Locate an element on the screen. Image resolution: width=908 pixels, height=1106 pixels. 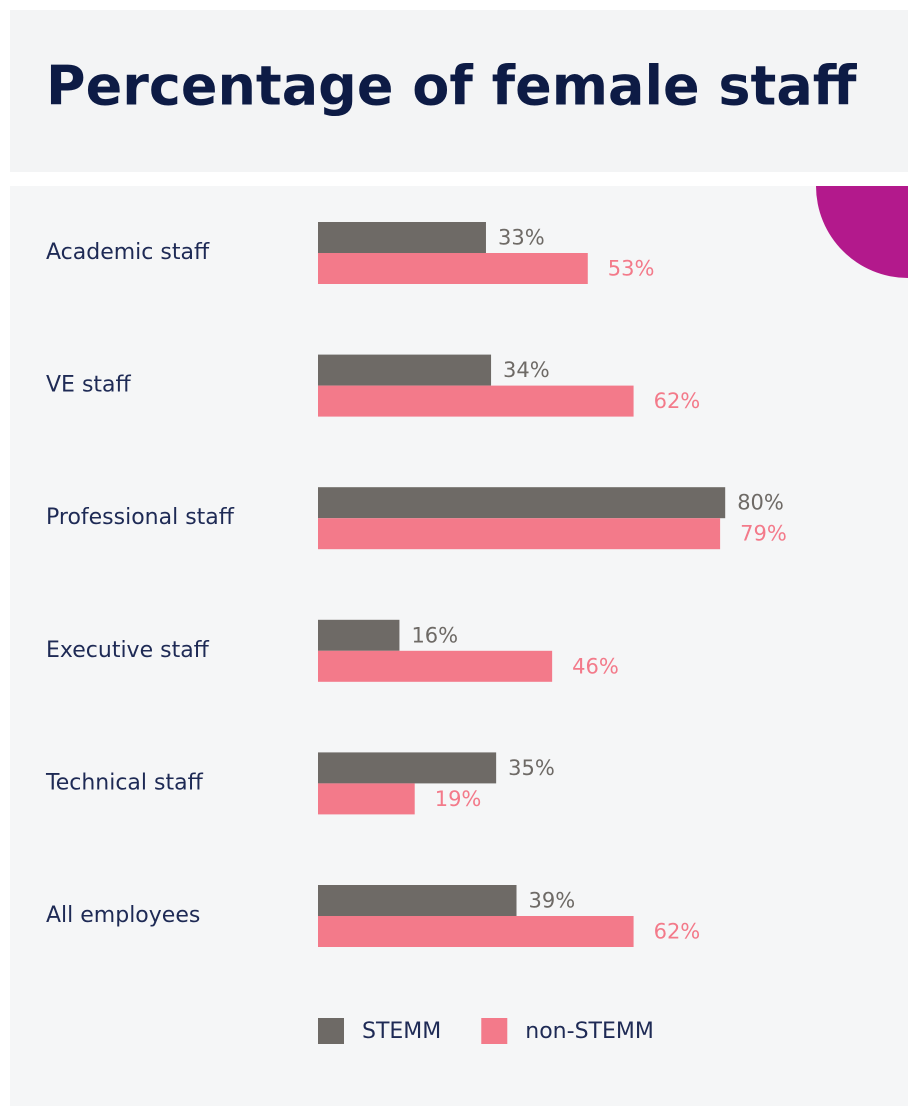
decoration is located at coordinates (862, 232).